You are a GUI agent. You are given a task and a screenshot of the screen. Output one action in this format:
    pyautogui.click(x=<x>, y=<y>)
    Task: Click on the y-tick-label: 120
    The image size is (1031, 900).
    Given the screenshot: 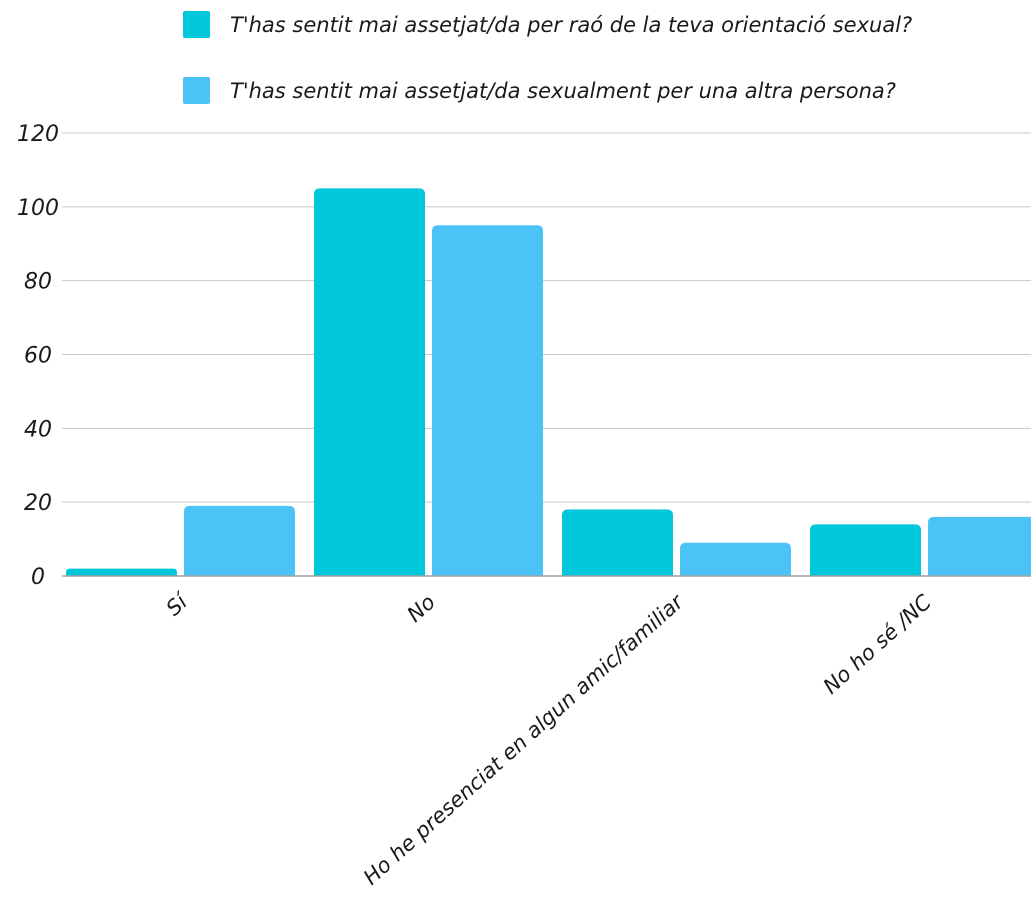 What is the action you would take?
    pyautogui.click(x=38, y=134)
    